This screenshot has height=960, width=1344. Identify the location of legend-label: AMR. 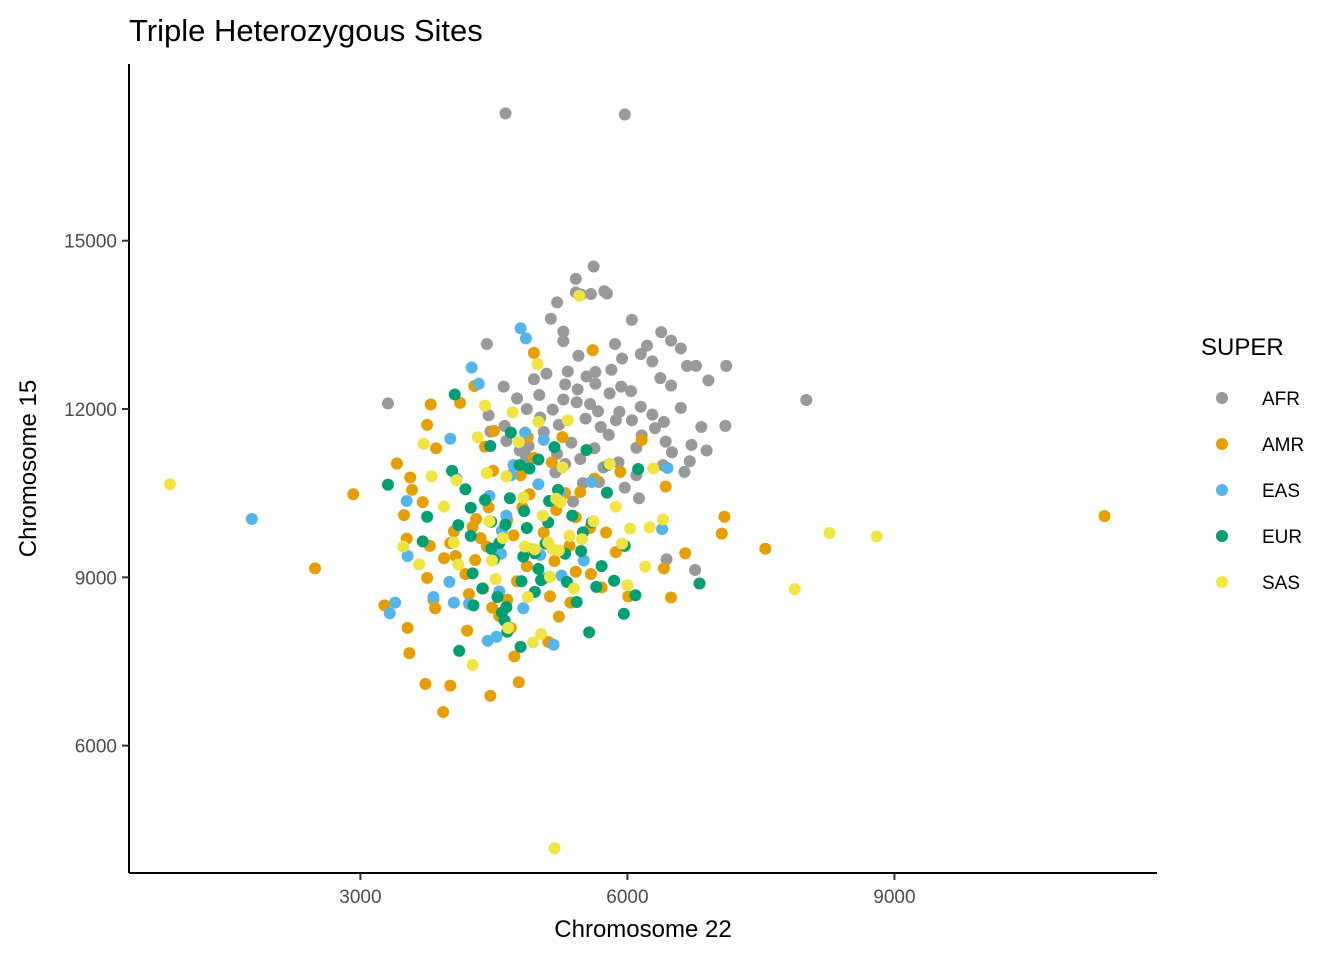
(1283, 445).